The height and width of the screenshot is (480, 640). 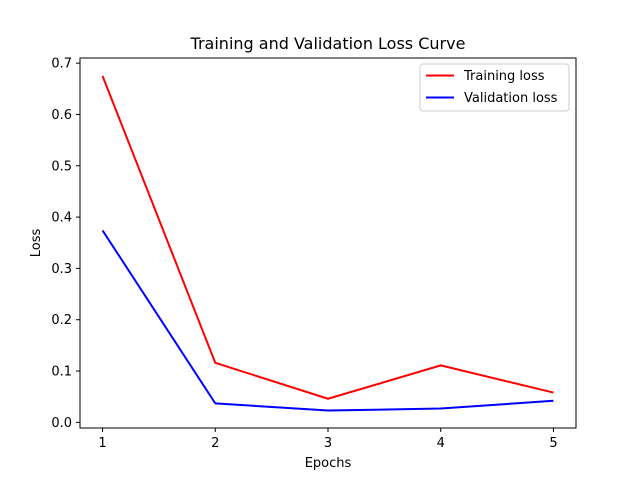 What do you see at coordinates (61, 320) in the screenshot?
I see `y-tick-label: 0.2` at bounding box center [61, 320].